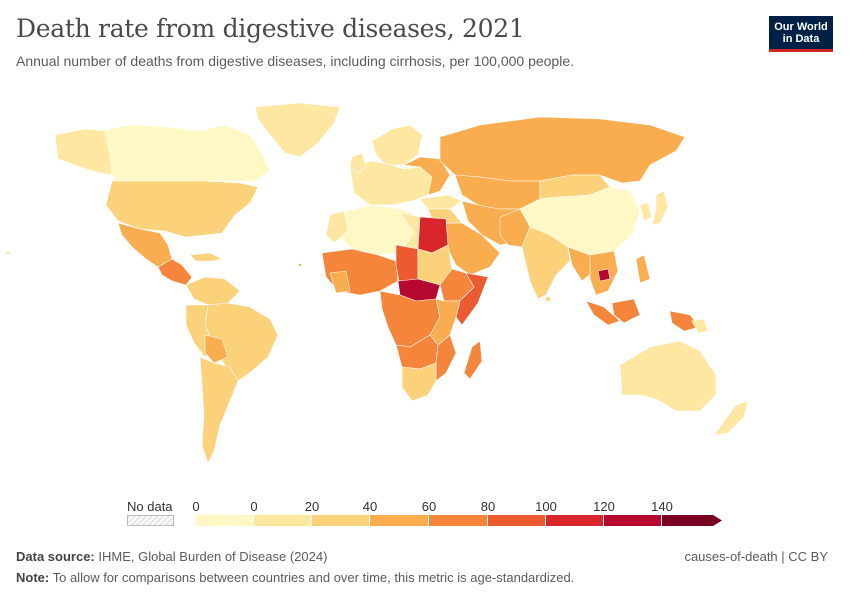 The height and width of the screenshot is (600, 850). I want to click on legend-tick-5: 80, so click(488, 506).